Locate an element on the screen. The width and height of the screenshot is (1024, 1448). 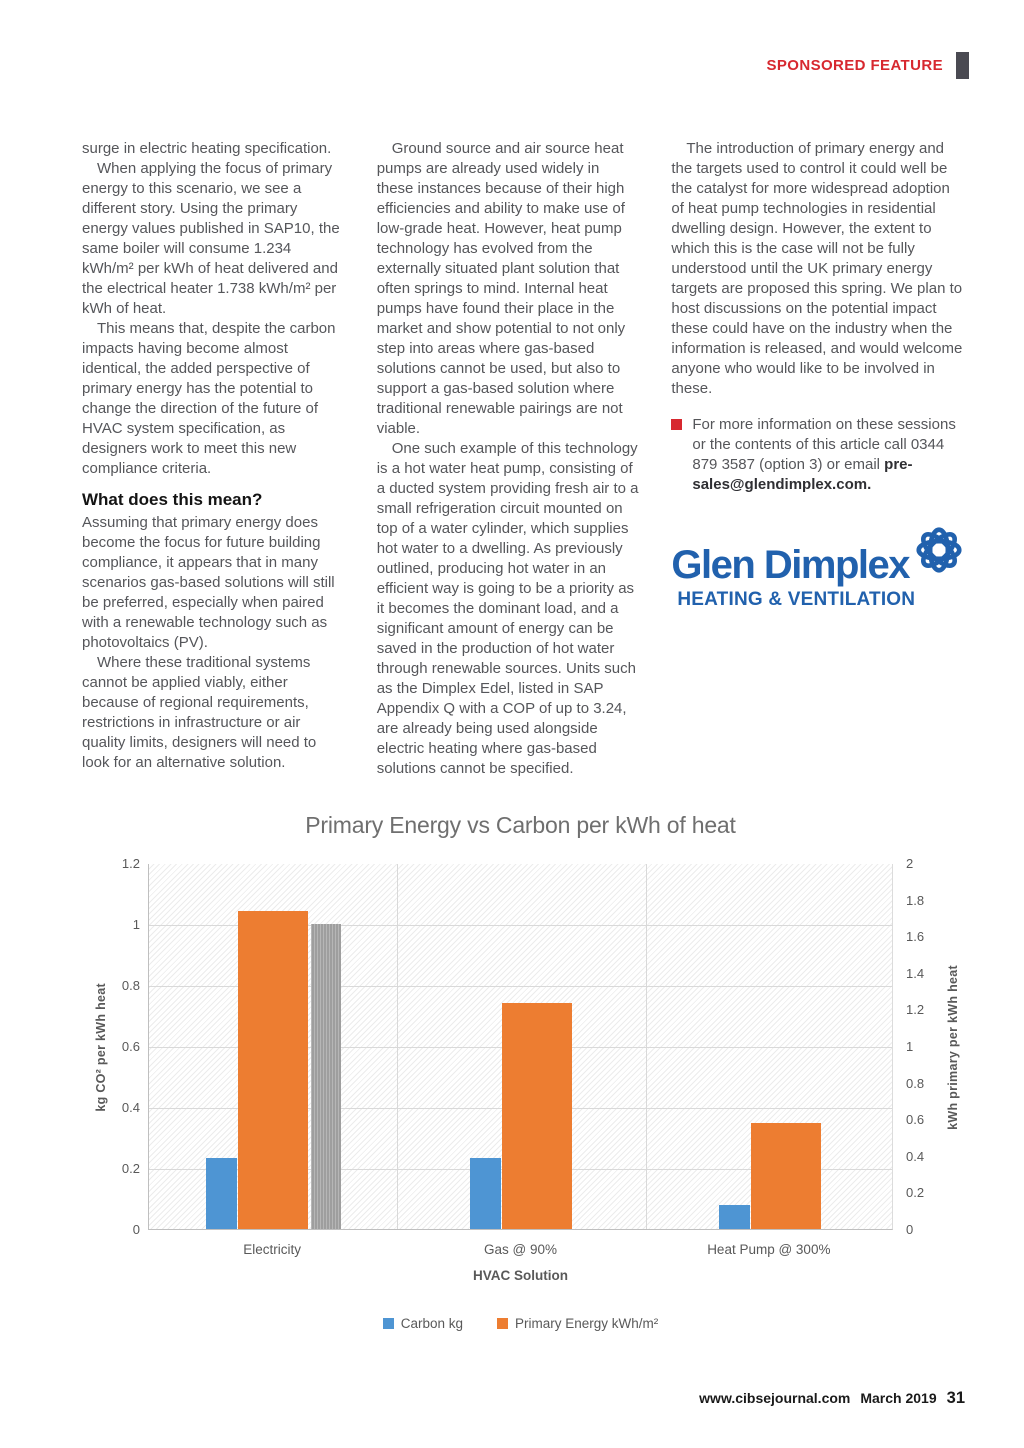
glen-dimplex-logo: Glen Dimplex HEATING & VENTILATION is located at coordinates (818, 569).